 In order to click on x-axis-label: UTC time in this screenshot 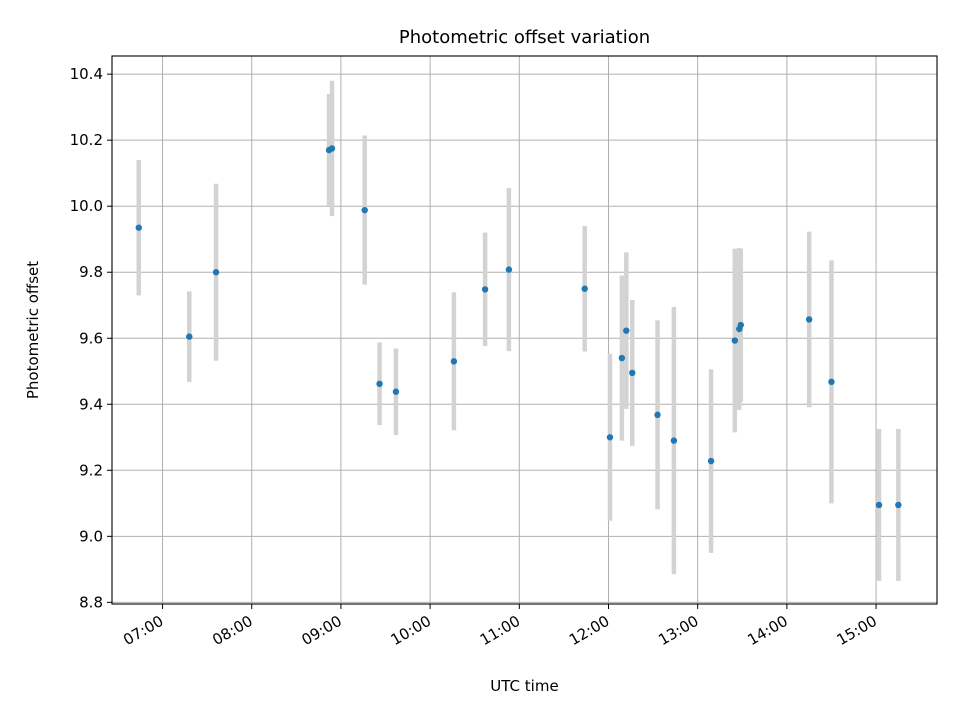, I will do `click(524, 686)`.